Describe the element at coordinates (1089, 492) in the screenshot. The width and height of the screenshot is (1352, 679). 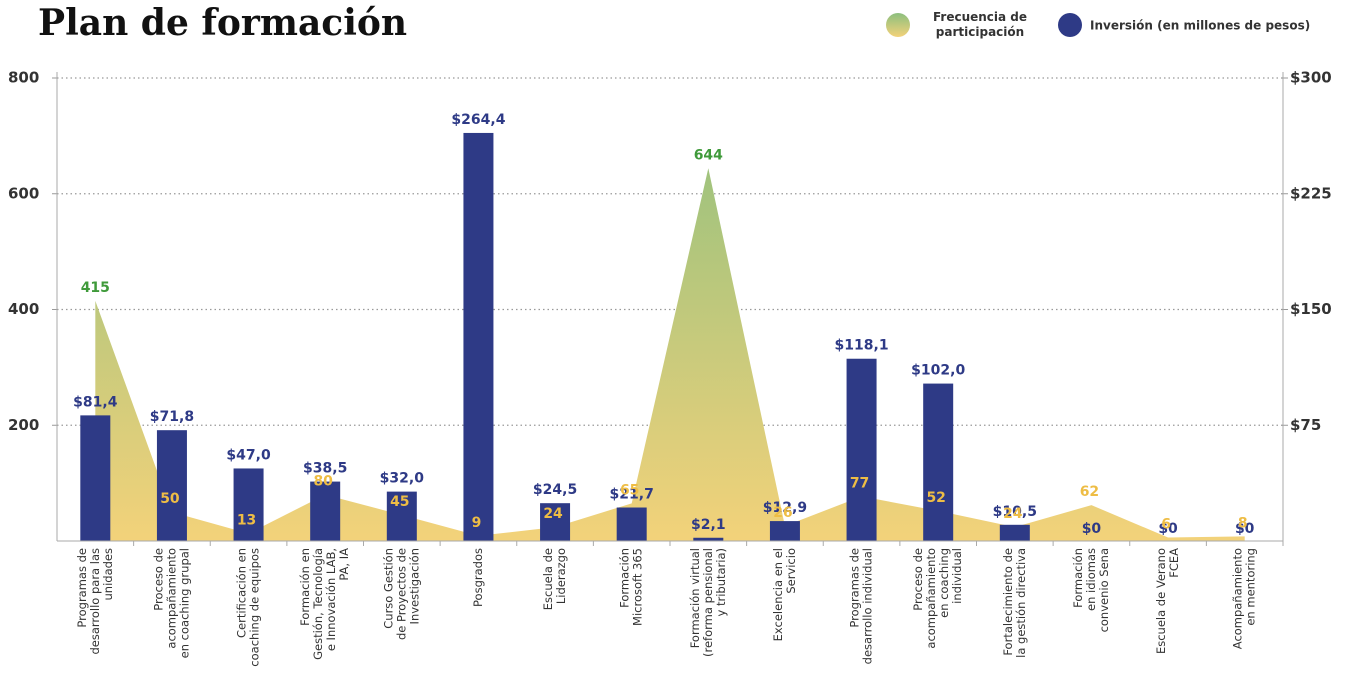
I see `area-value-label: 62` at that location.